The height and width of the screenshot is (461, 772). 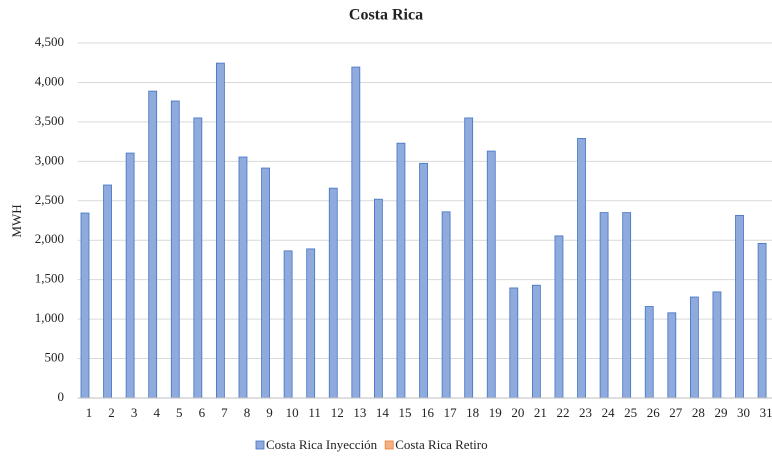 I want to click on x-tick-label: 28, so click(x=698, y=412).